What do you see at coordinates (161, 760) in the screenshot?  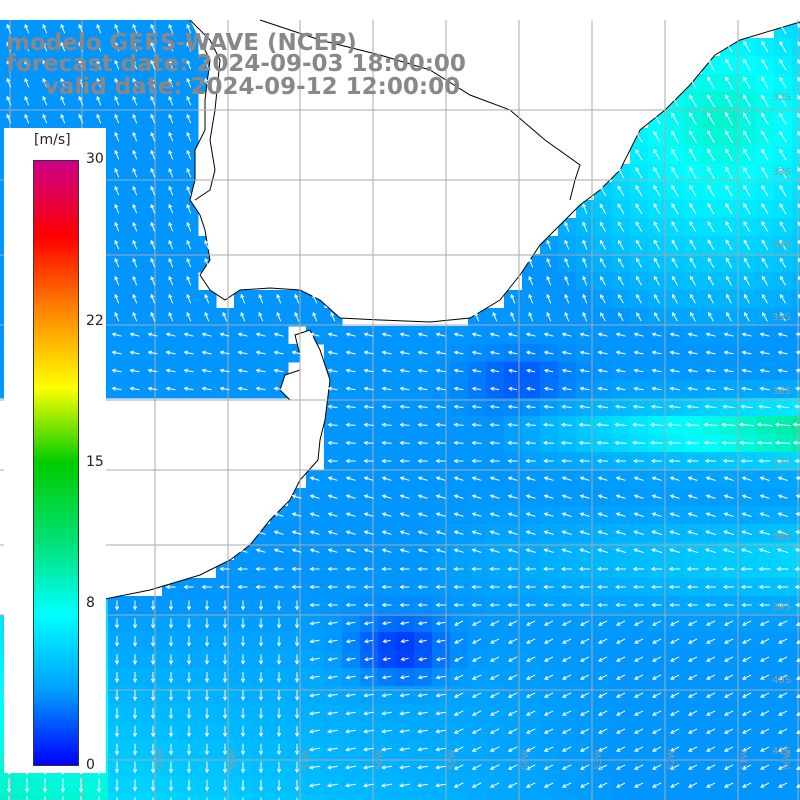 I see `lon-label: 59W` at bounding box center [161, 760].